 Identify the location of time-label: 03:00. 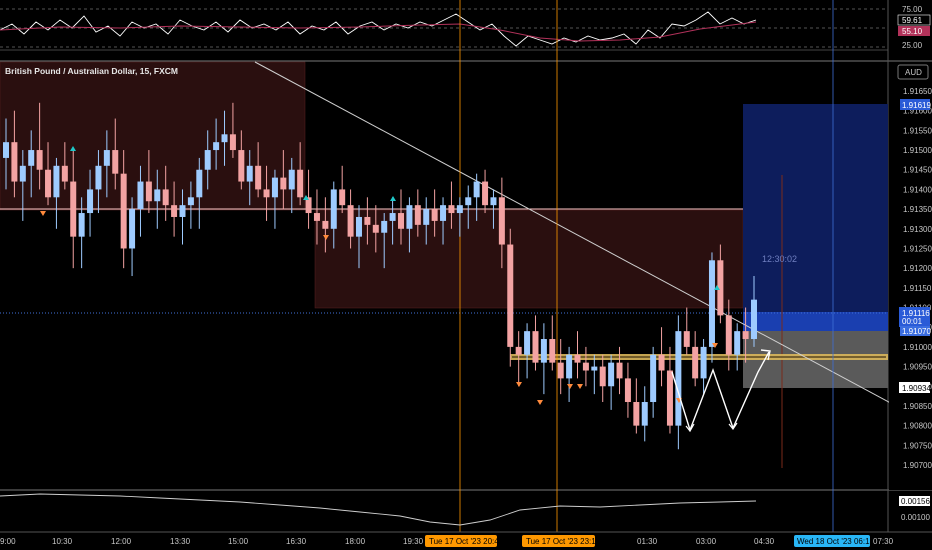
(706, 541).